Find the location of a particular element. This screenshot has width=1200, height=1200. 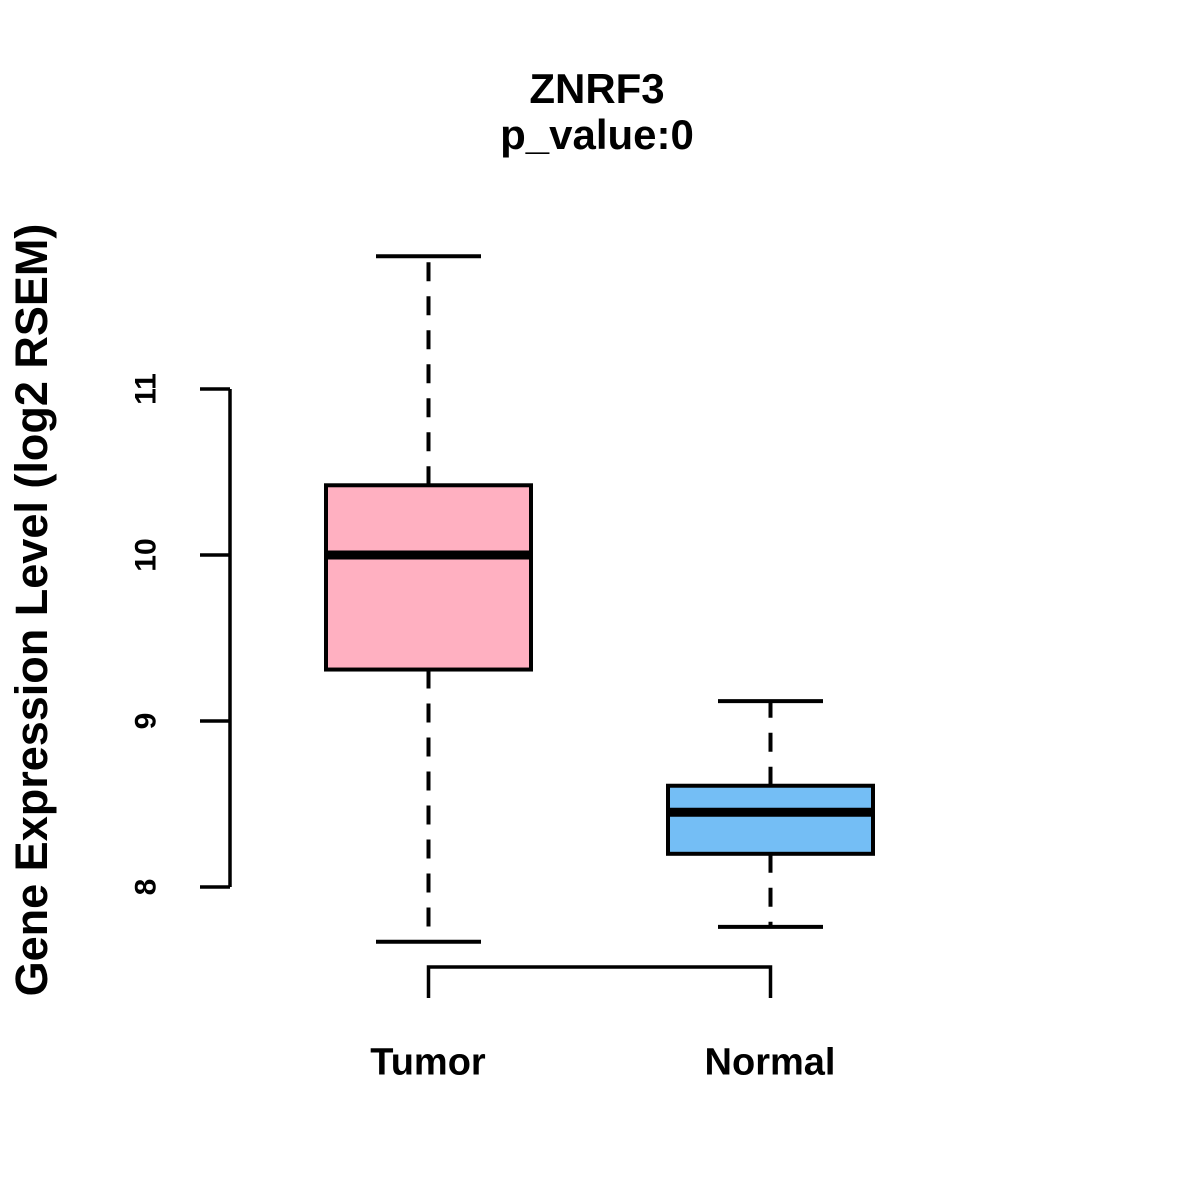

x-axis-bracket is located at coordinates (599, 981).